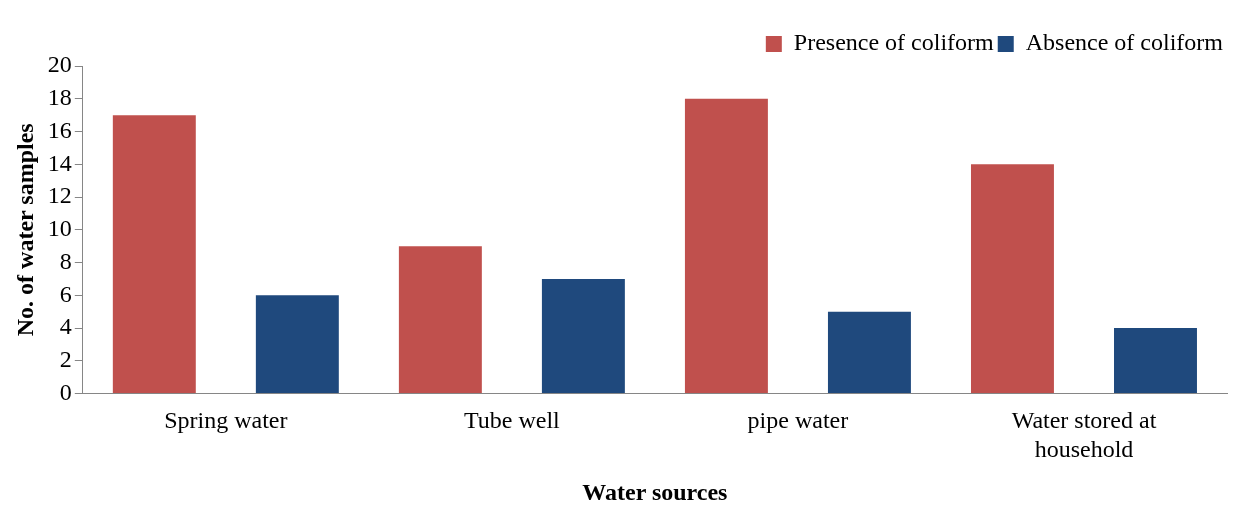 The image size is (1245, 516). I want to click on y-tick-label: 18, so click(59, 97).